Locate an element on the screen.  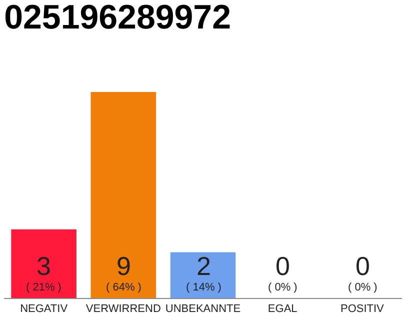
data-label: 2 ( 14% ) is located at coordinates (204, 272).